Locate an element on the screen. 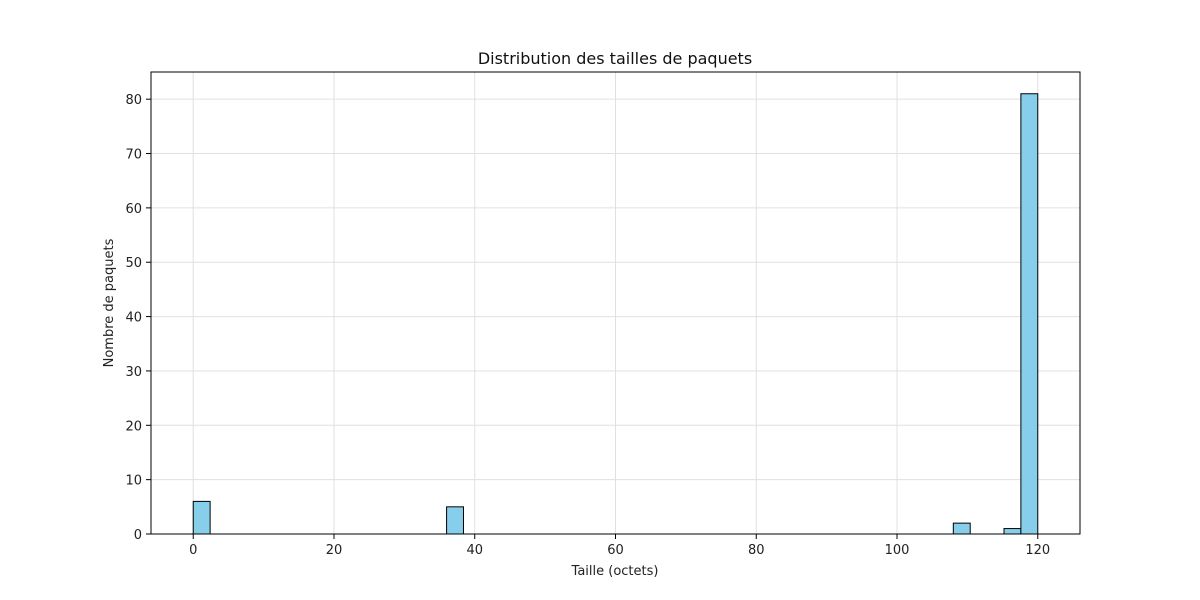 The width and height of the screenshot is (1200, 600). x-tick-label: 40 is located at coordinates (474, 550).